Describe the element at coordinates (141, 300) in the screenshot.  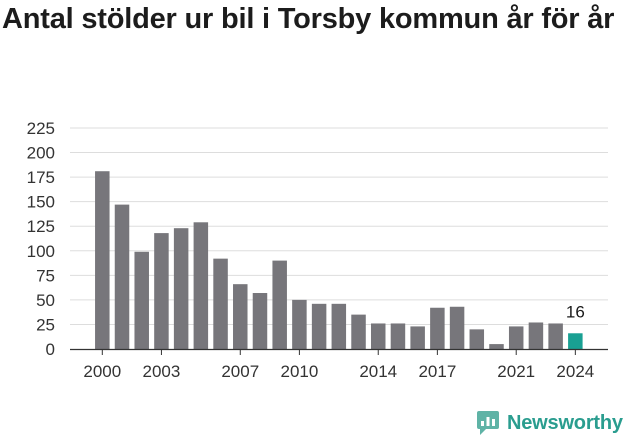
I see `bar-2002` at that location.